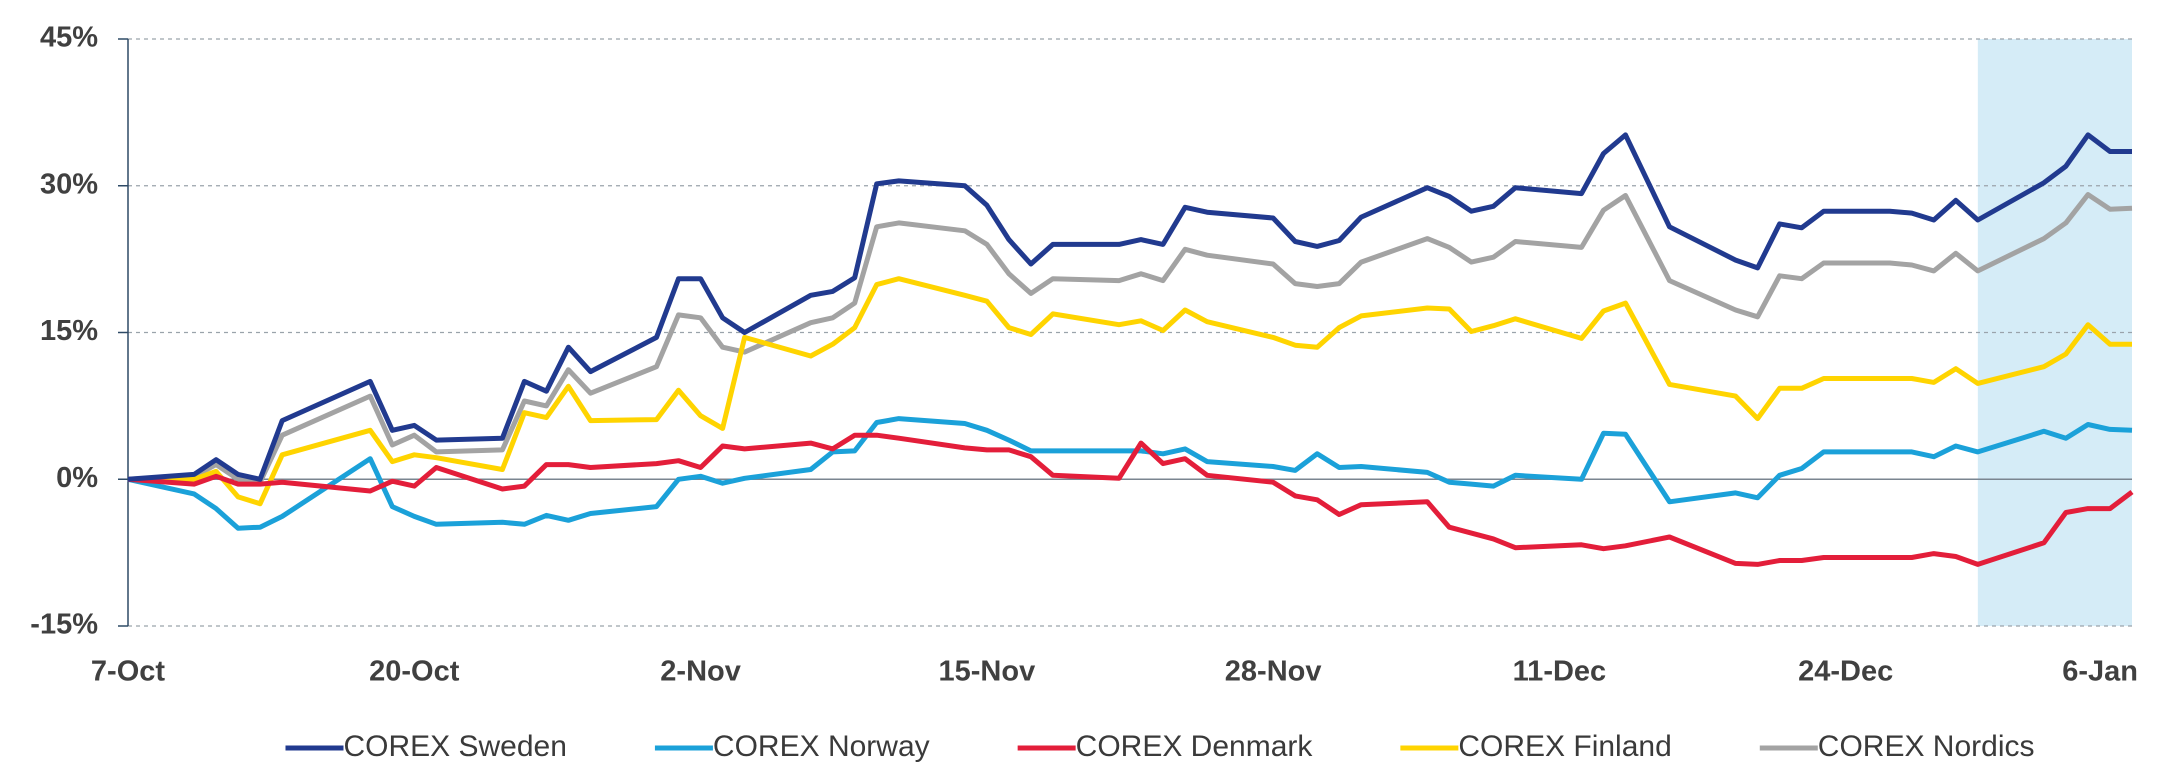  Describe the element at coordinates (414, 672) in the screenshot. I see `x-tick-label: 20-Oct` at that location.